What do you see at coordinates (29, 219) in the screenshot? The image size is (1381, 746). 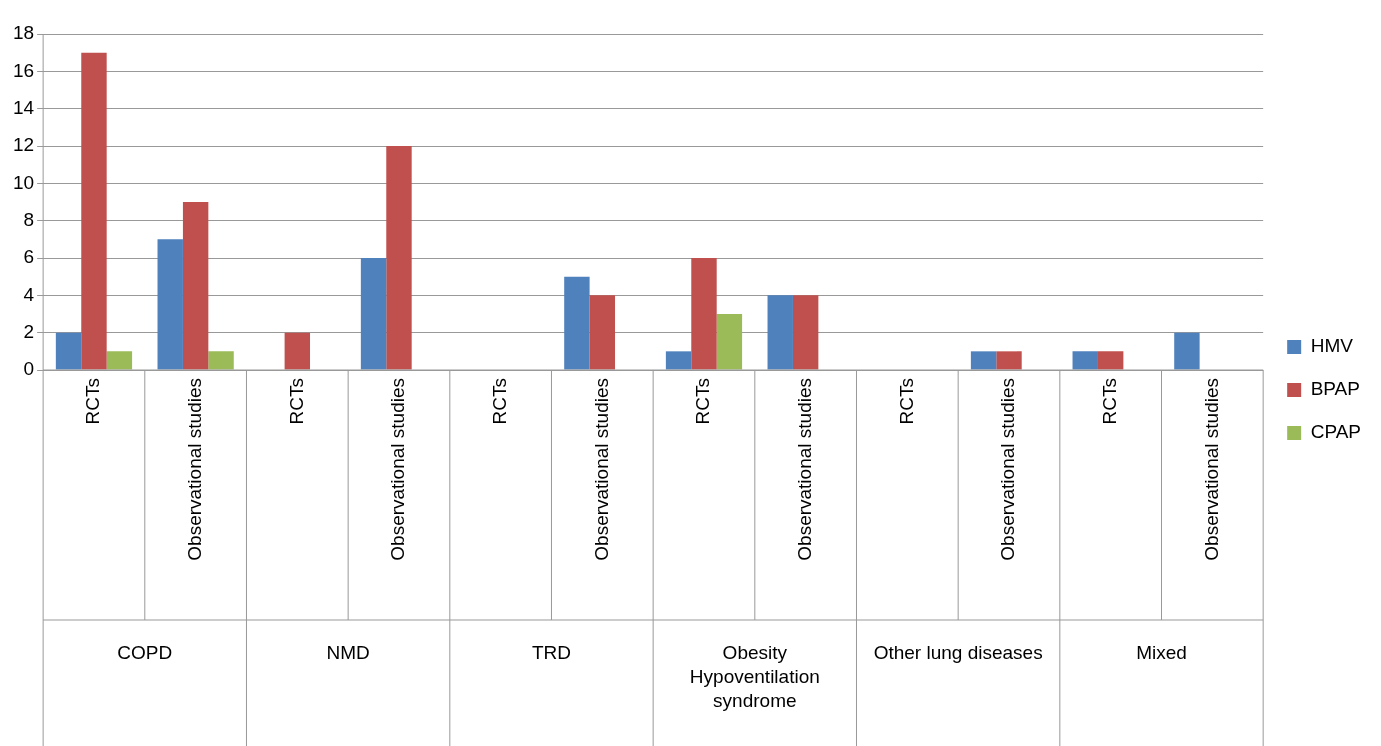 I see `y-tick-label: 8` at bounding box center [29, 219].